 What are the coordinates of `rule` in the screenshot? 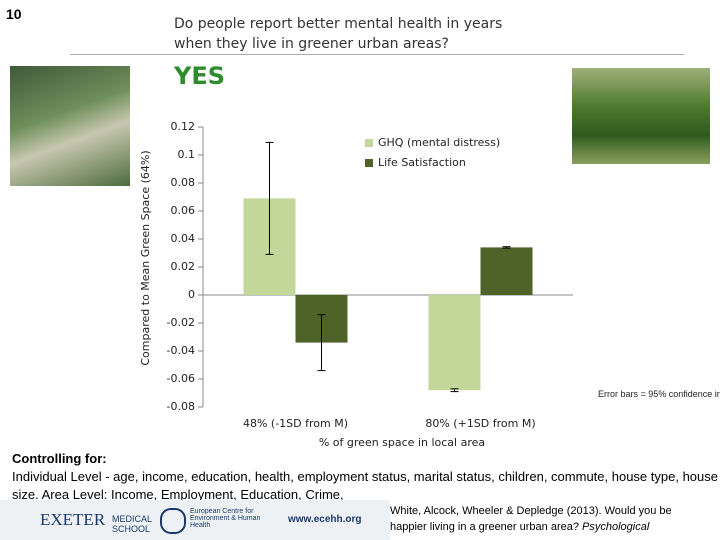 It's located at (377, 54).